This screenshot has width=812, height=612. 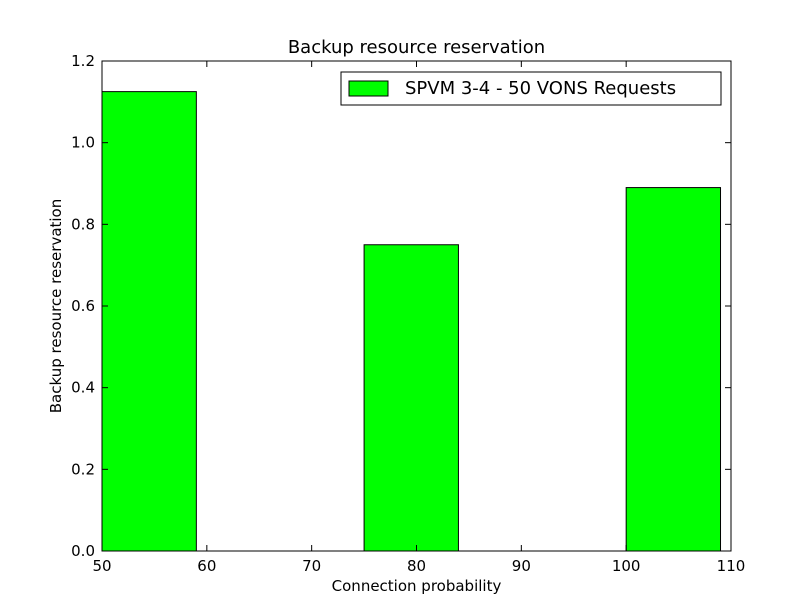 I want to click on y-tick-label-2: 0.4, so click(x=83, y=388).